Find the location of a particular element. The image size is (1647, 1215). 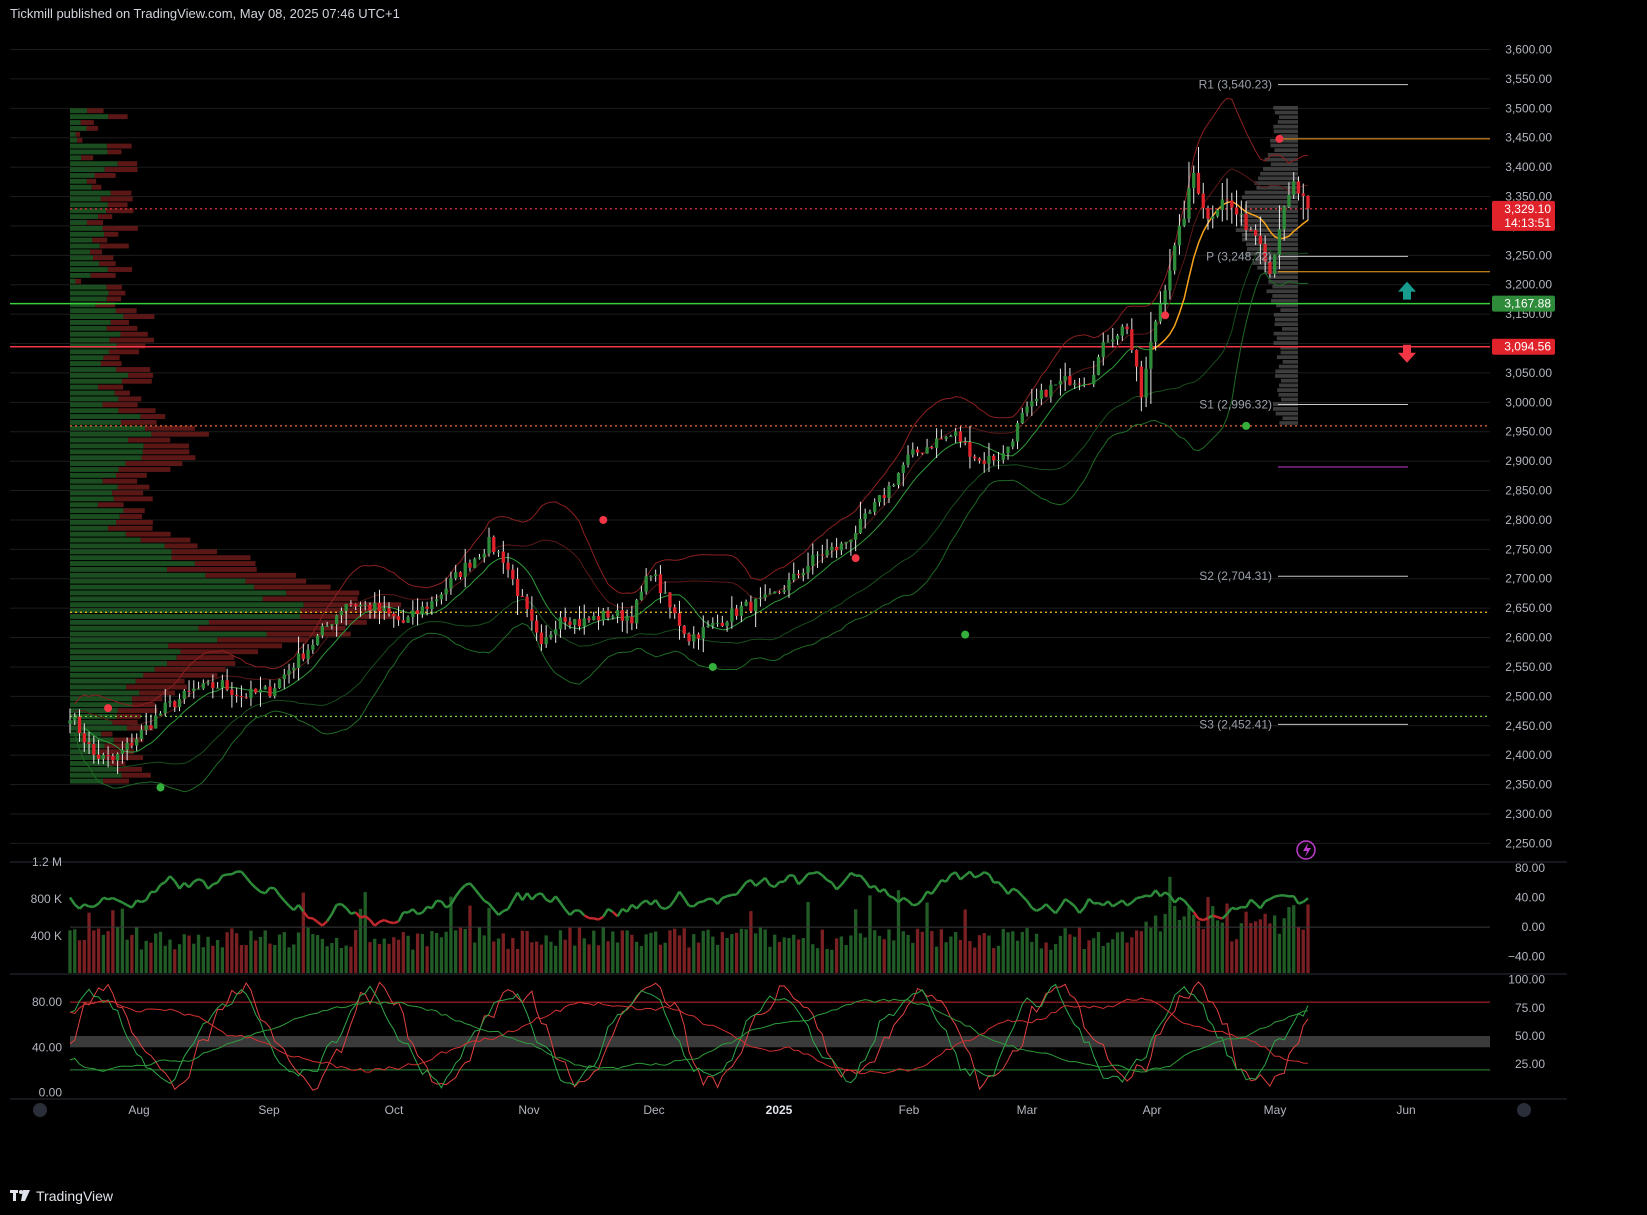

oscillator-pane: 80.00 40.00 0.00 100.00 75.00 50.00 25.00 is located at coordinates (788, 1036).